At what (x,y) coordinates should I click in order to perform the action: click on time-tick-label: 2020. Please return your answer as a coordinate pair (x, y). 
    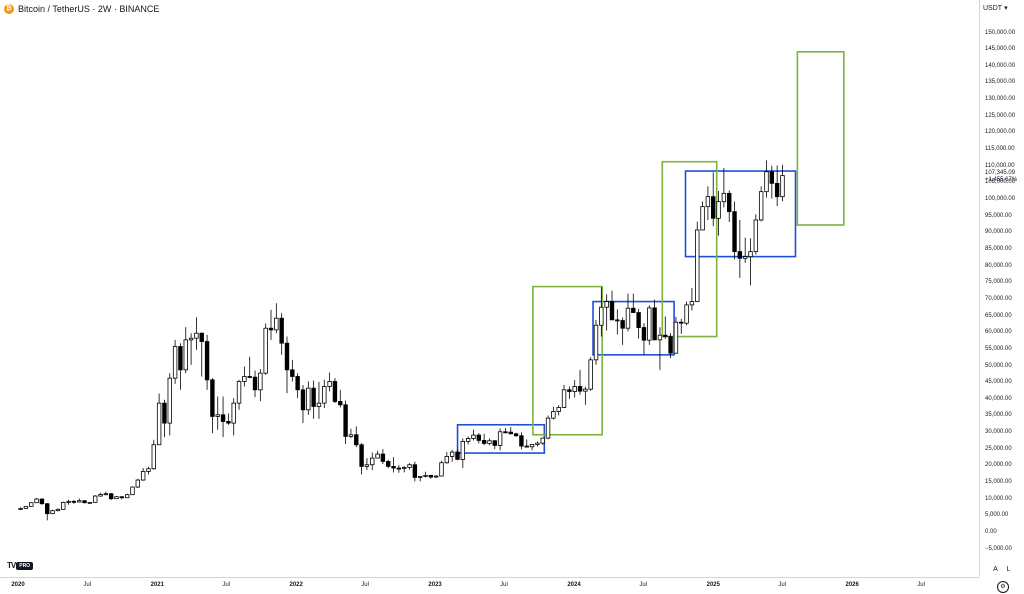
    Looking at the image, I should click on (18, 585).